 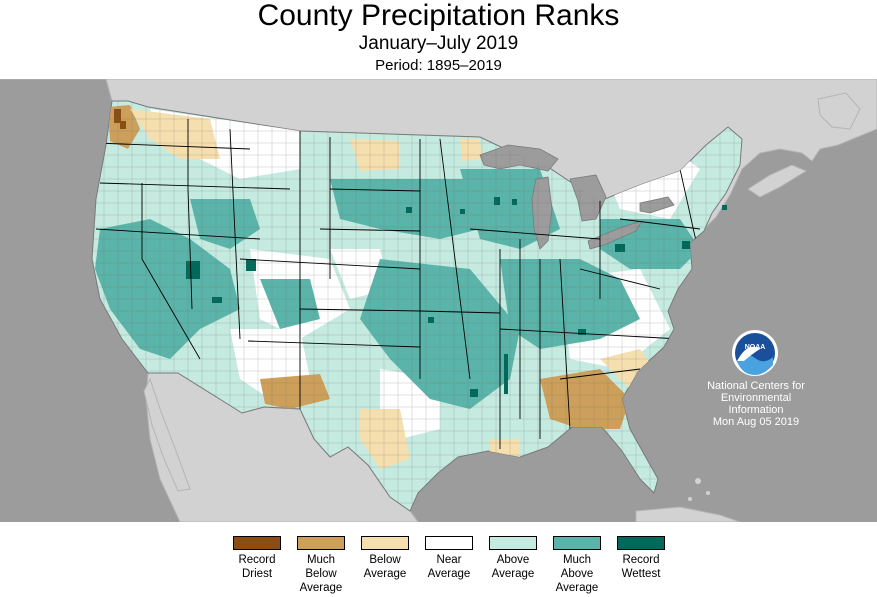 I want to click on legend-item-above-average: Above Average, so click(x=513, y=558).